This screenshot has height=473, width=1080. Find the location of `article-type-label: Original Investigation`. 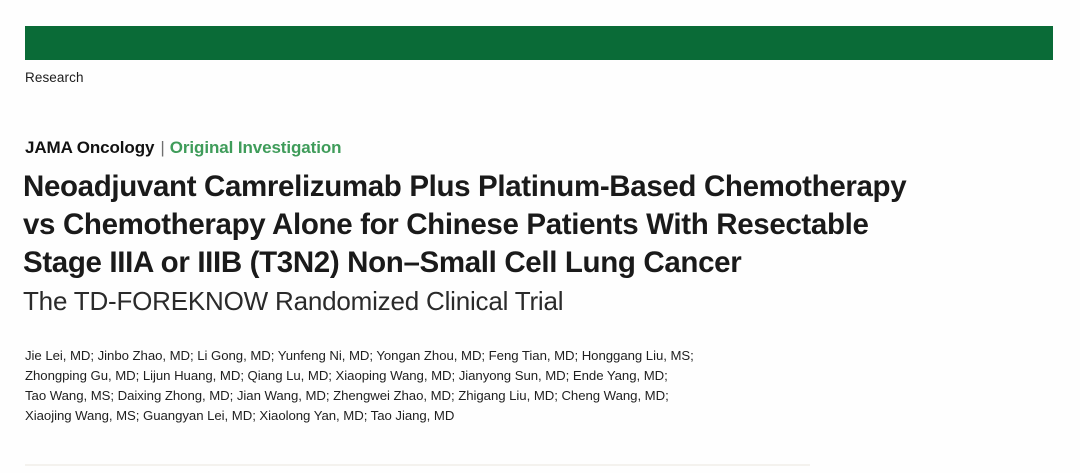

article-type-label: Original Investigation is located at coordinates (255, 147).